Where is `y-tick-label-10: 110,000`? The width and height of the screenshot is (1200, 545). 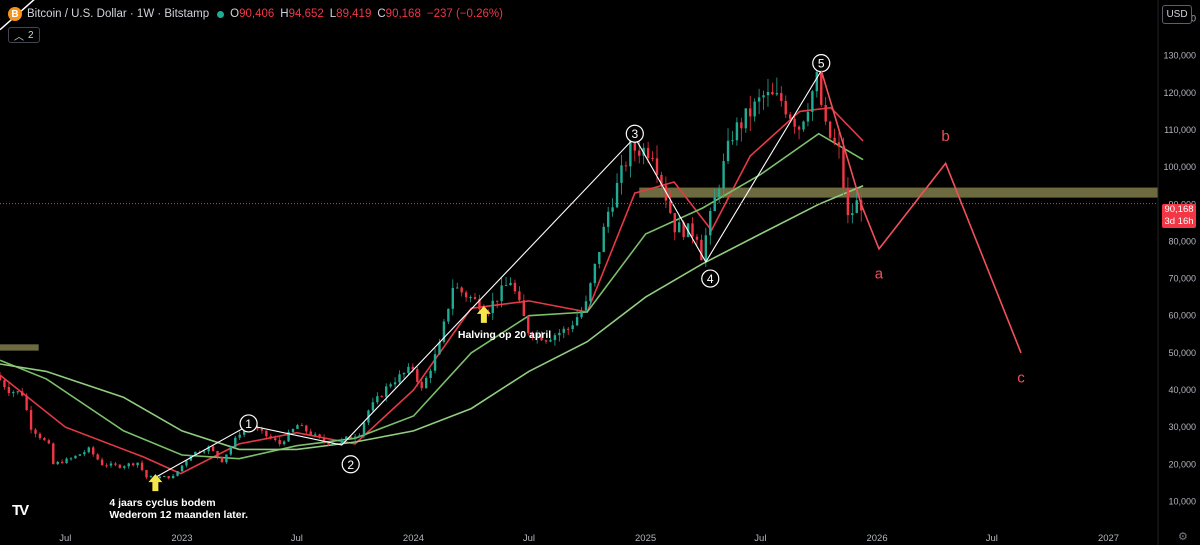
y-tick-label-10: 110,000 is located at coordinates (1180, 130).